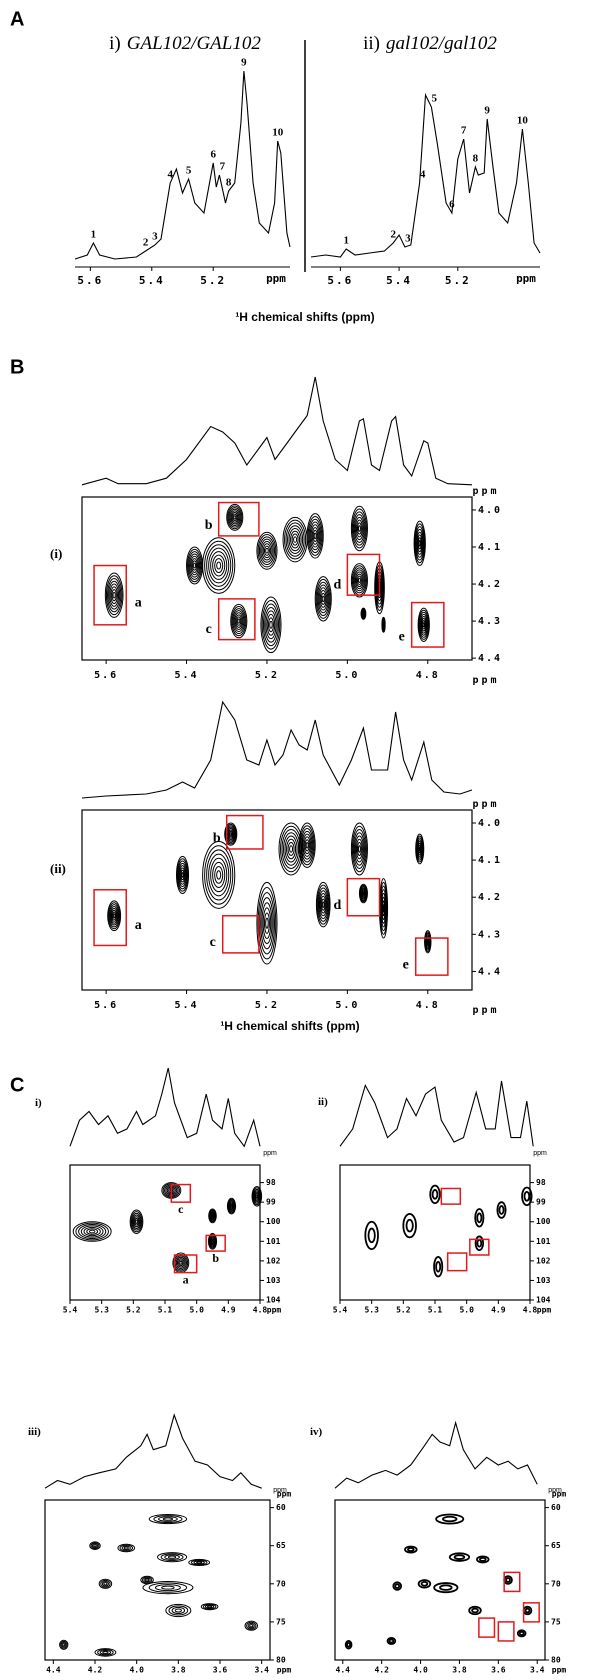 This screenshot has width=611, height=1680. What do you see at coordinates (186, 1279) in the screenshot?
I see `box-label: a` at bounding box center [186, 1279].